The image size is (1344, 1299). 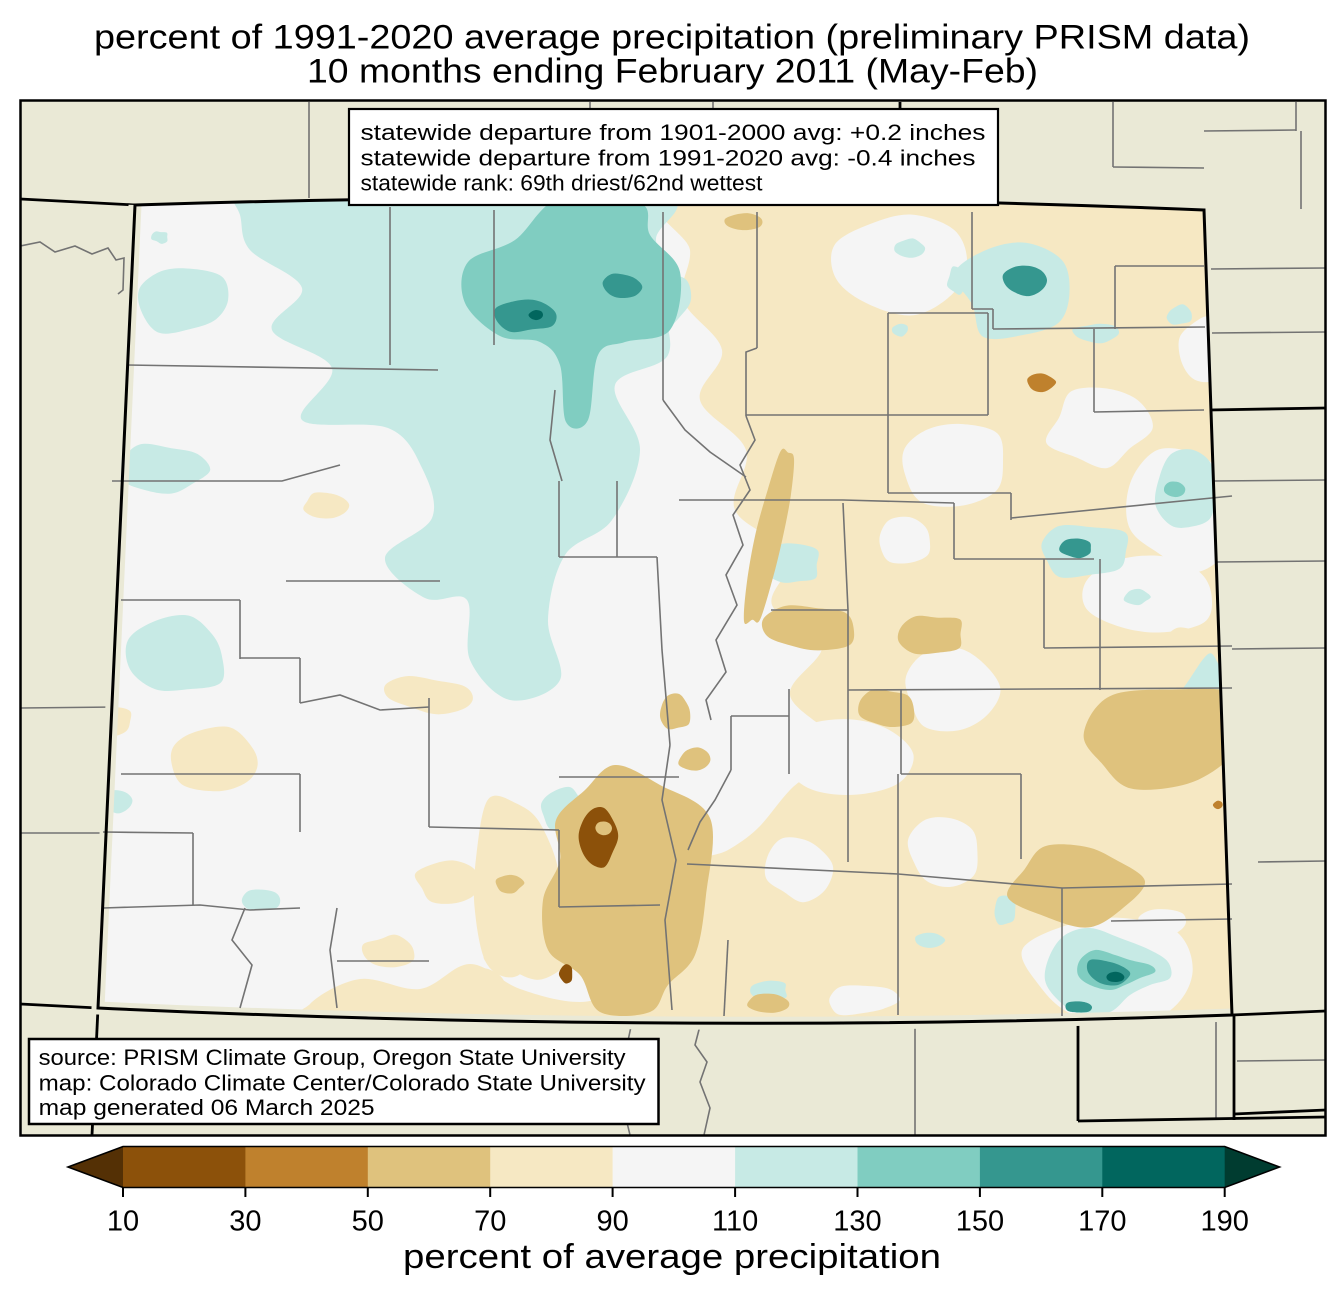 What do you see at coordinates (245, 1222) in the screenshot?
I see `svg-text: 30` at bounding box center [245, 1222].